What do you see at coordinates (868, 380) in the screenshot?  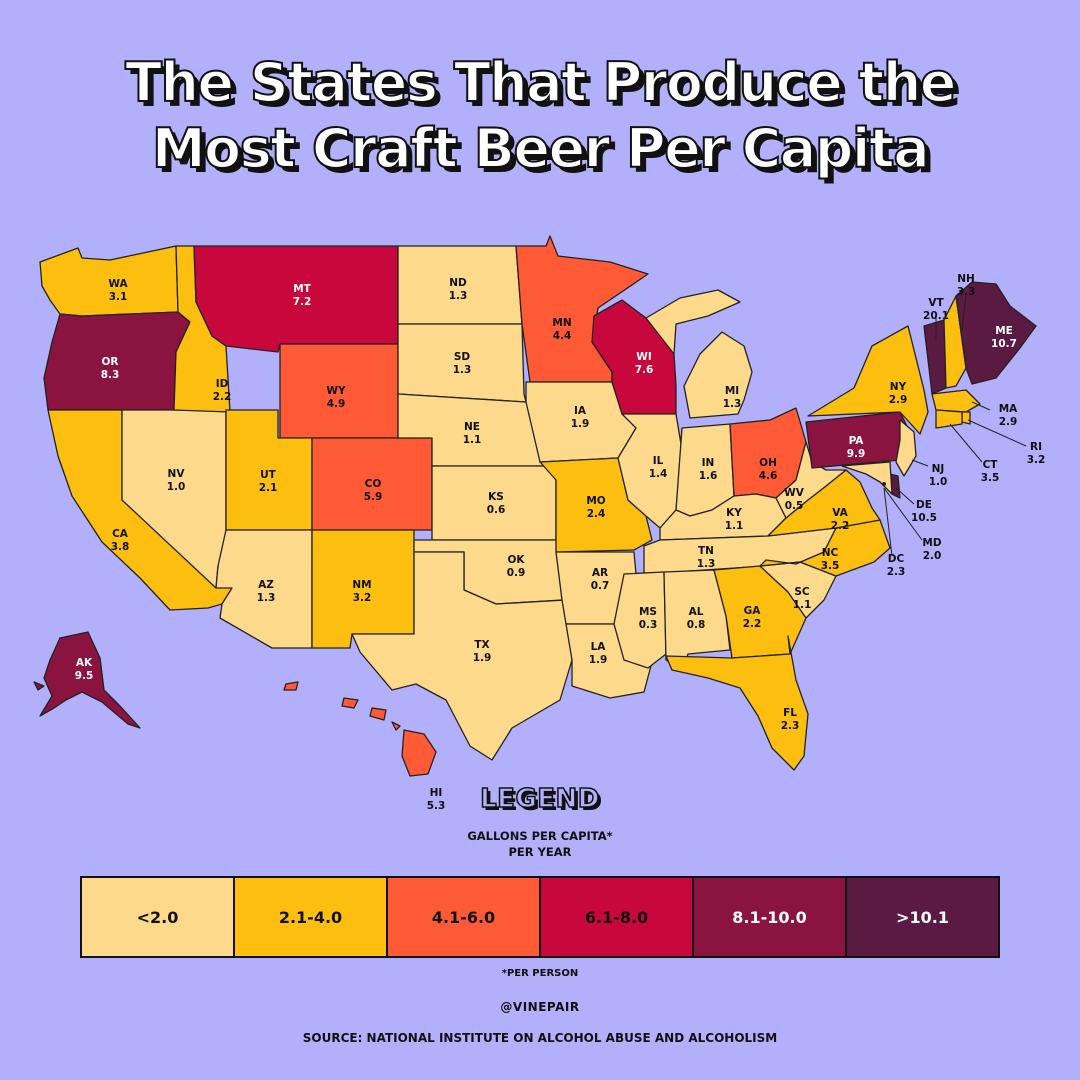 I see `state-ny` at bounding box center [868, 380].